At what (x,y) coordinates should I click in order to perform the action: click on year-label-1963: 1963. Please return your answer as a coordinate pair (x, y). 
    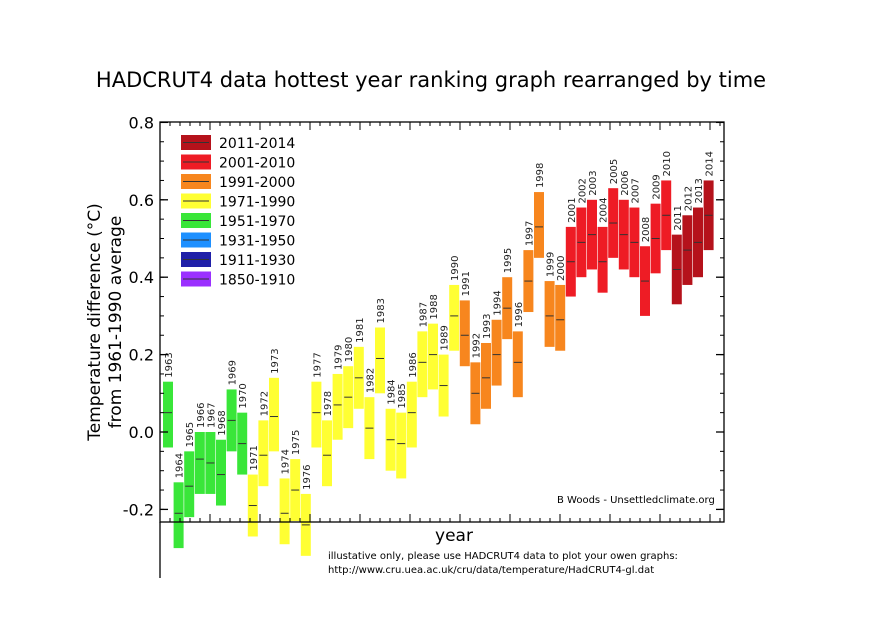
    Looking at the image, I should click on (169, 364).